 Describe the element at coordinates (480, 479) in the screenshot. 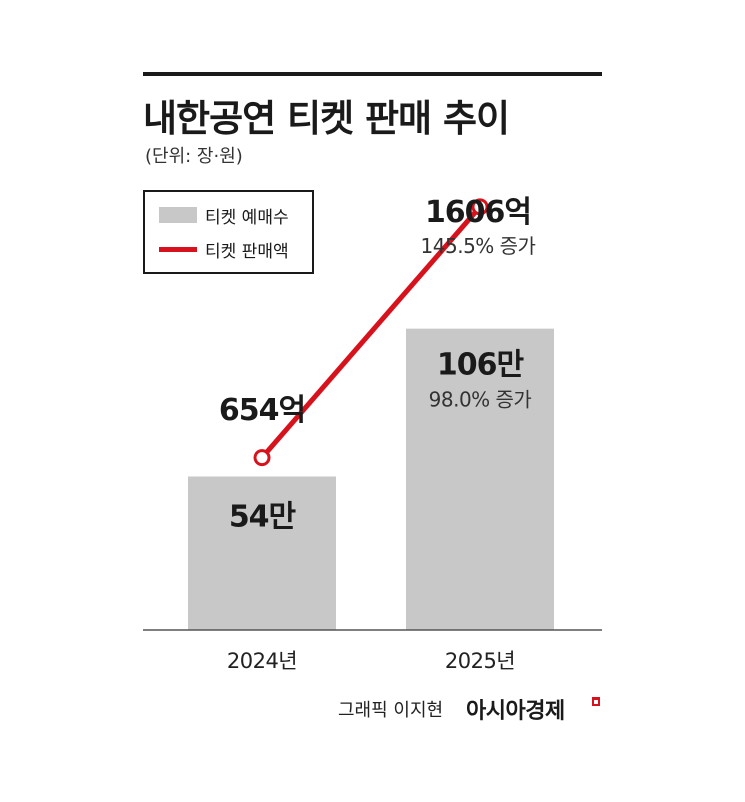

I see `bar-2025년` at that location.